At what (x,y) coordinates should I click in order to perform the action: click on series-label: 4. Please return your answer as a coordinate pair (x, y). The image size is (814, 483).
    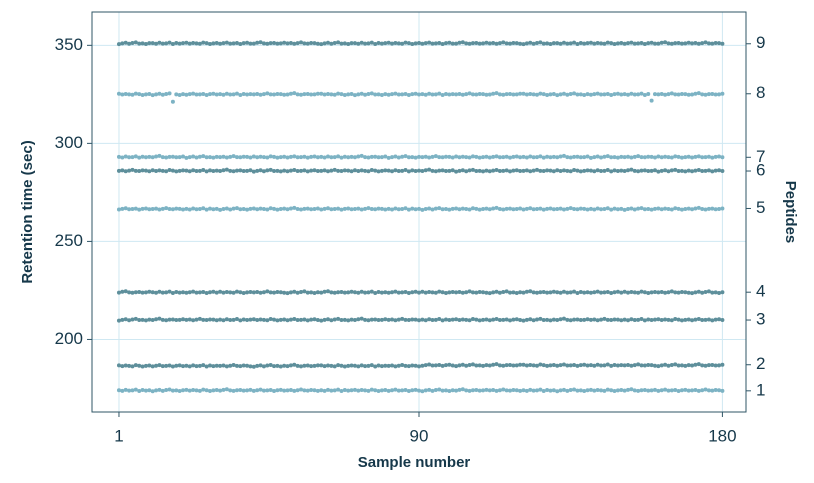
    Looking at the image, I should click on (760, 291).